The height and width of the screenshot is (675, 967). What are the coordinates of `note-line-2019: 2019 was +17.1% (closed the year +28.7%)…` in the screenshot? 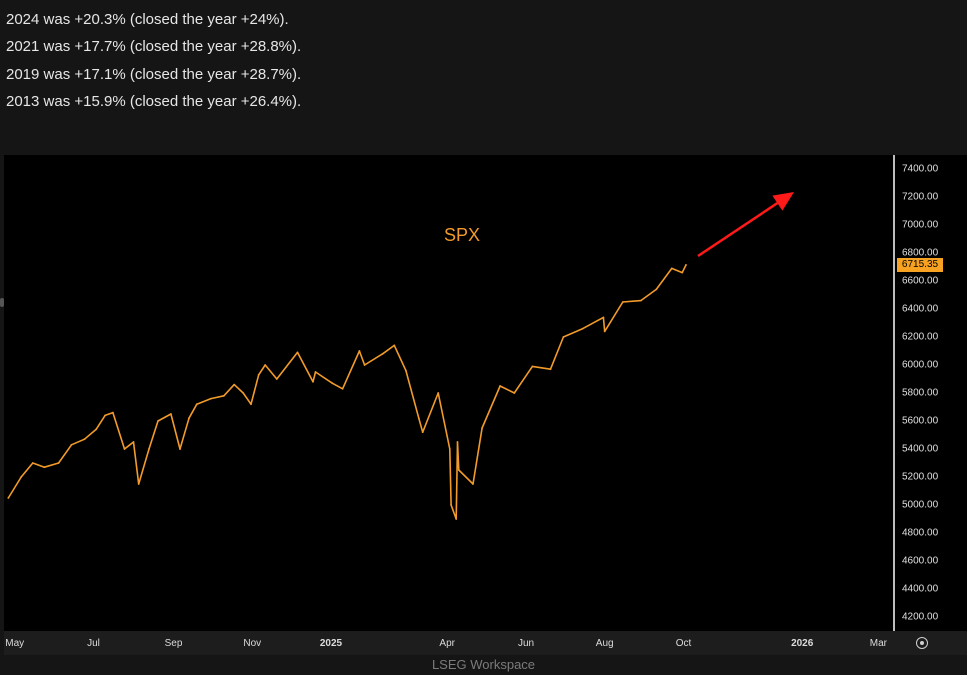 It's located at (154, 74).